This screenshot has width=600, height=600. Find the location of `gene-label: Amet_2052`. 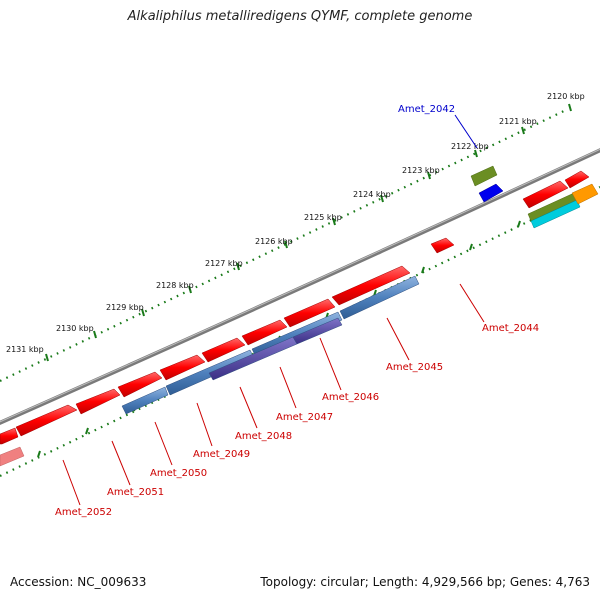

gene-label: Amet_2052 is located at coordinates (83, 512).